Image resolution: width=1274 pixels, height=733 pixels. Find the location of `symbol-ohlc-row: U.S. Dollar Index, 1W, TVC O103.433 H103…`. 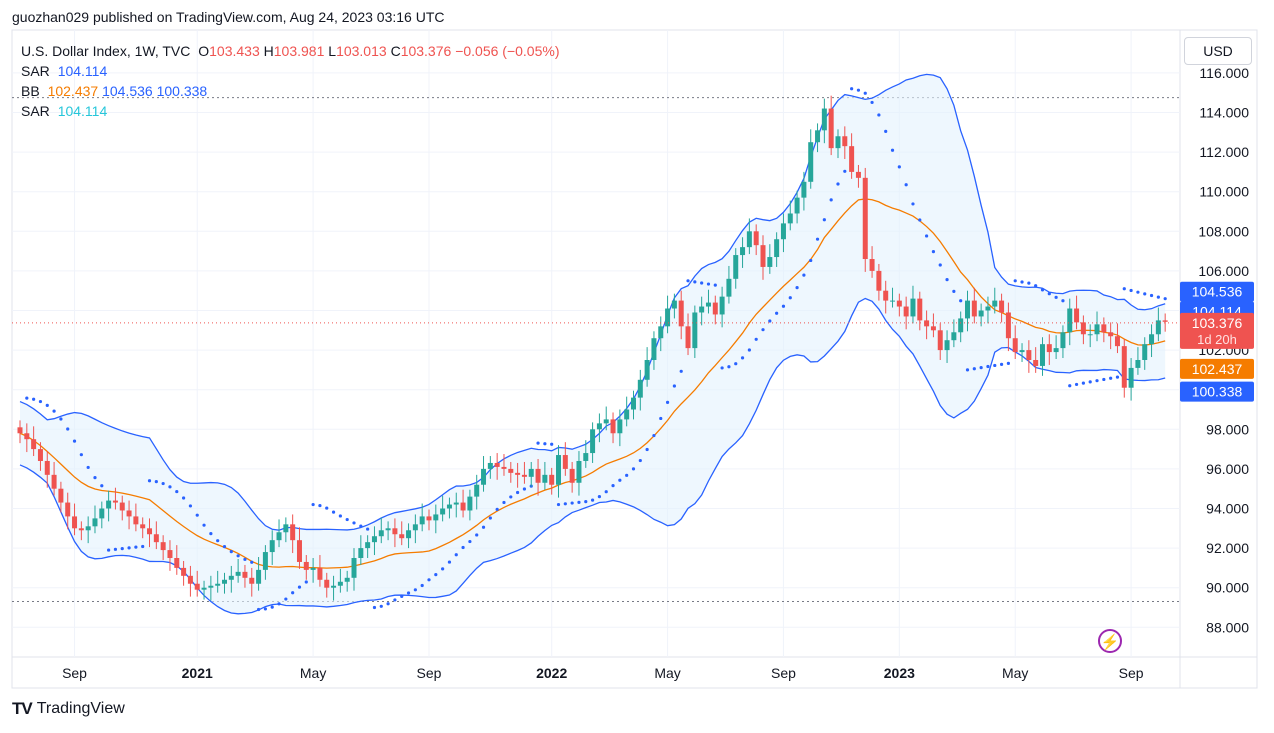

symbol-ohlc-row: U.S. Dollar Index, 1W, TVC O103.433 H103… is located at coordinates (290, 51).